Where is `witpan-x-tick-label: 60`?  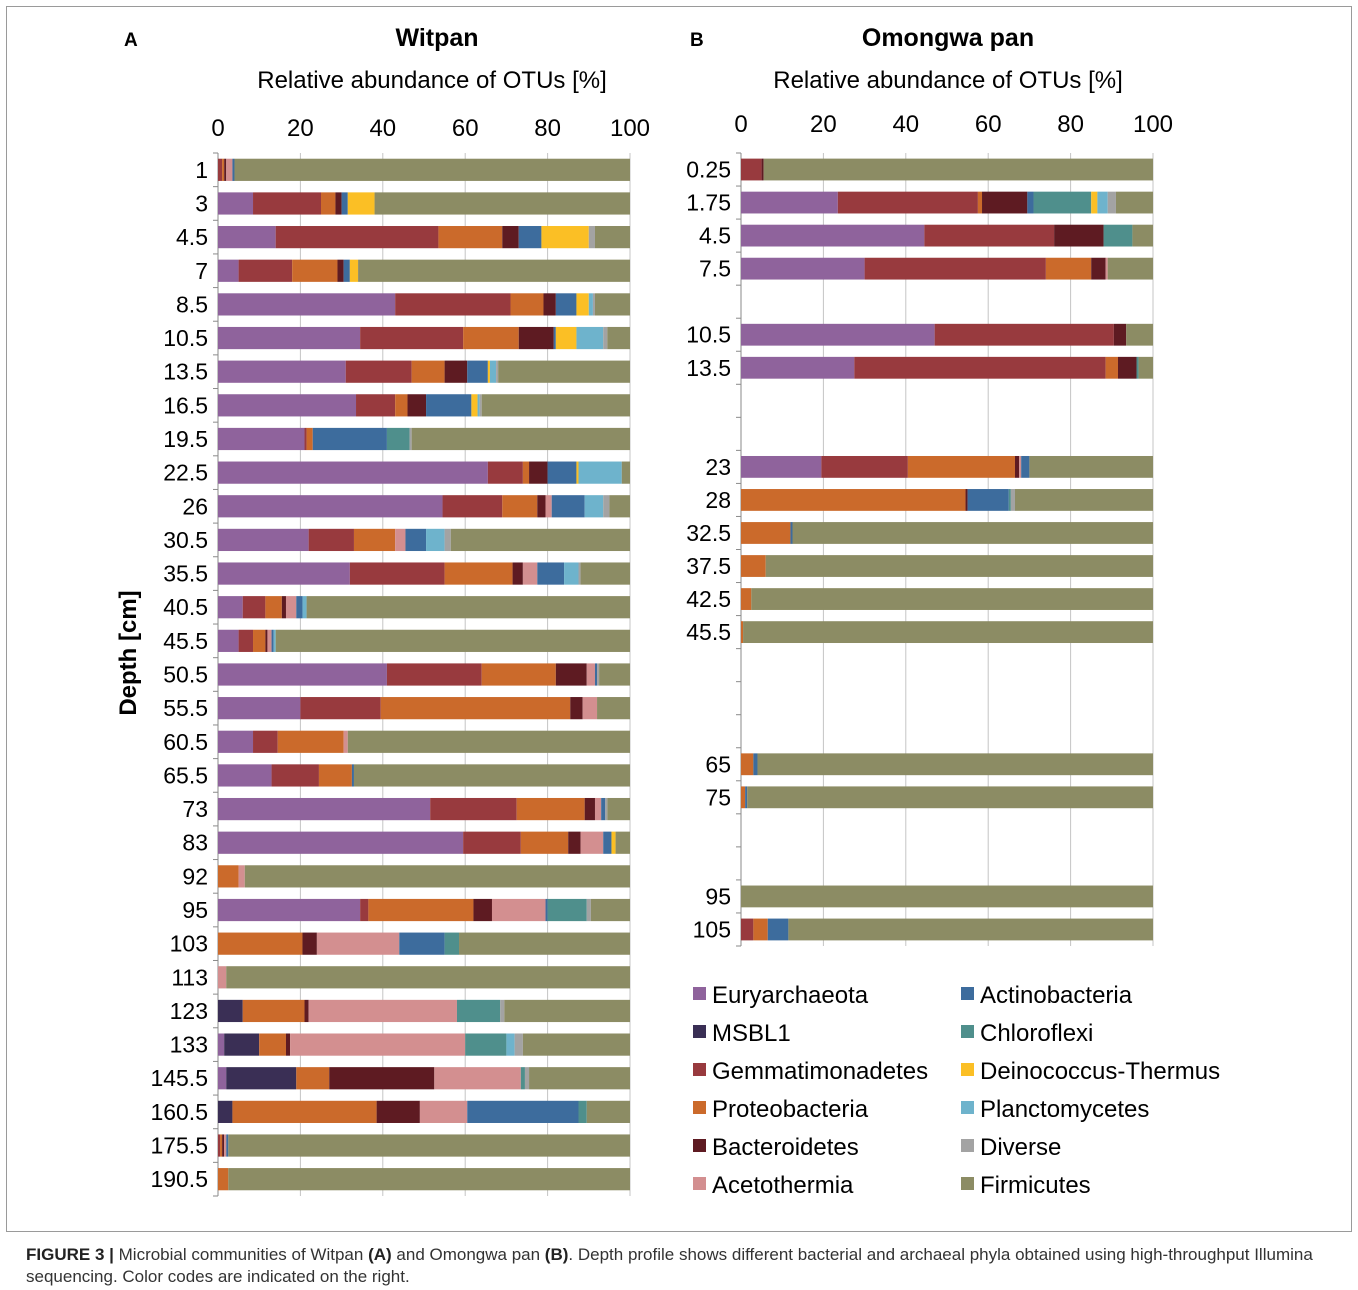
witpan-x-tick-label: 60 is located at coordinates (465, 128).